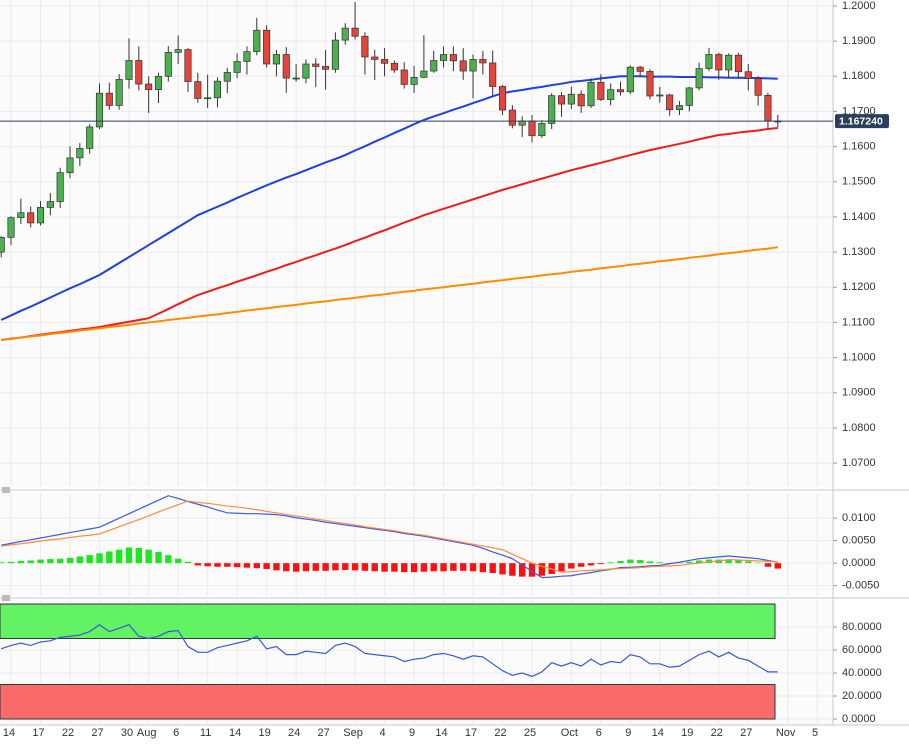 This screenshot has width=909, height=747. I want to click on macd-plot-bg, so click(416, 544).